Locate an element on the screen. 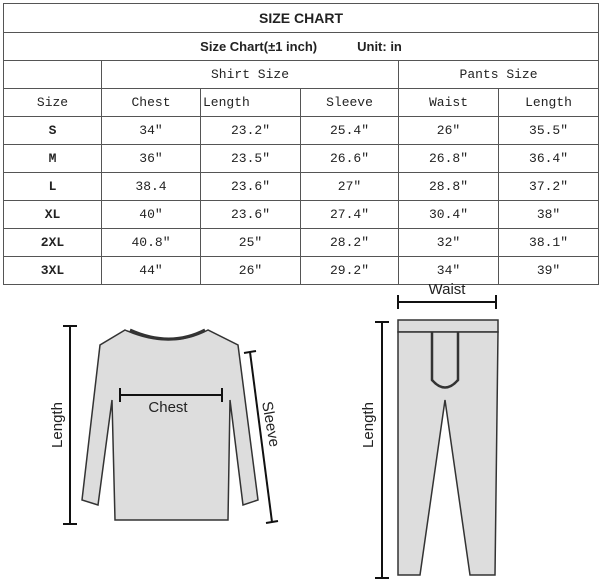  value-cell: 25″ is located at coordinates (250, 242).